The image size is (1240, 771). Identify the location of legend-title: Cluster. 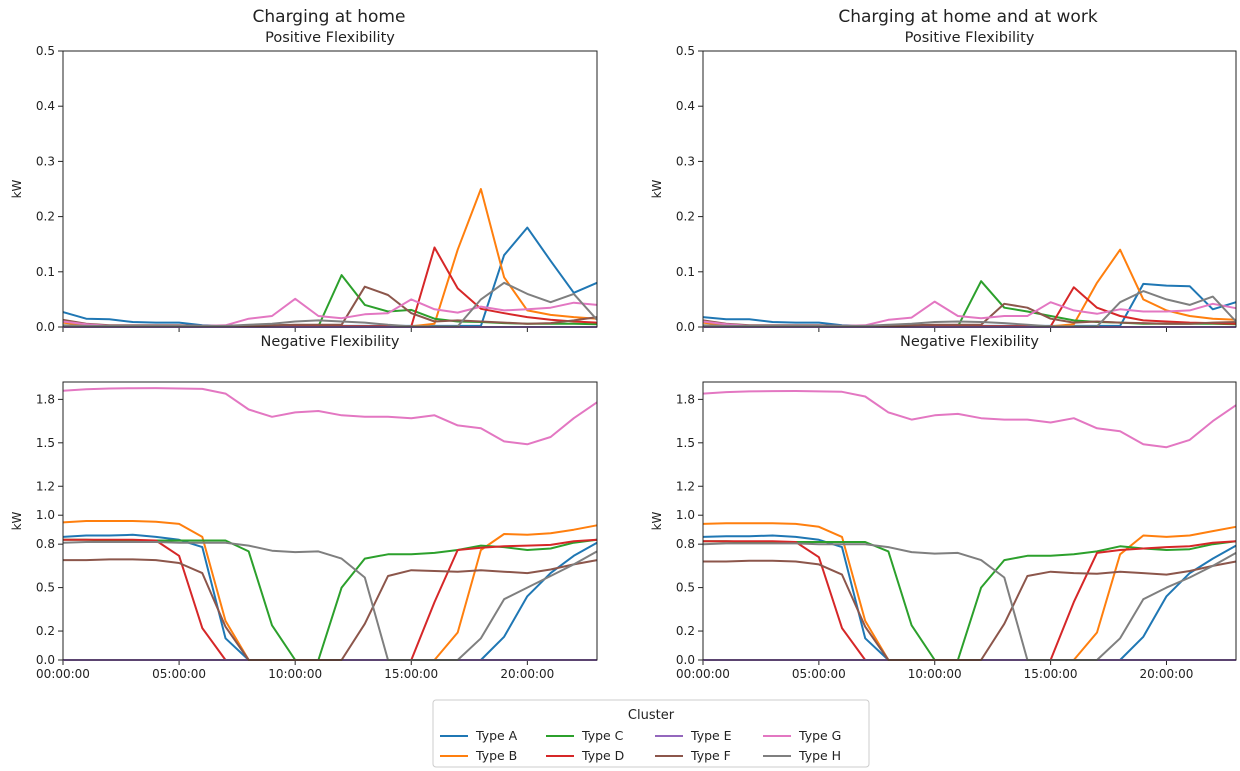
(651, 715).